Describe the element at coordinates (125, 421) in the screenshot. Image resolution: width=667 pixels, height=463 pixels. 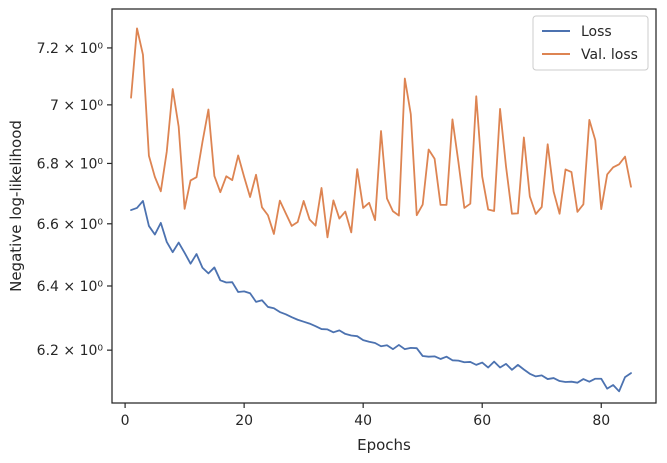
I see `x-tick-label: 0` at that location.